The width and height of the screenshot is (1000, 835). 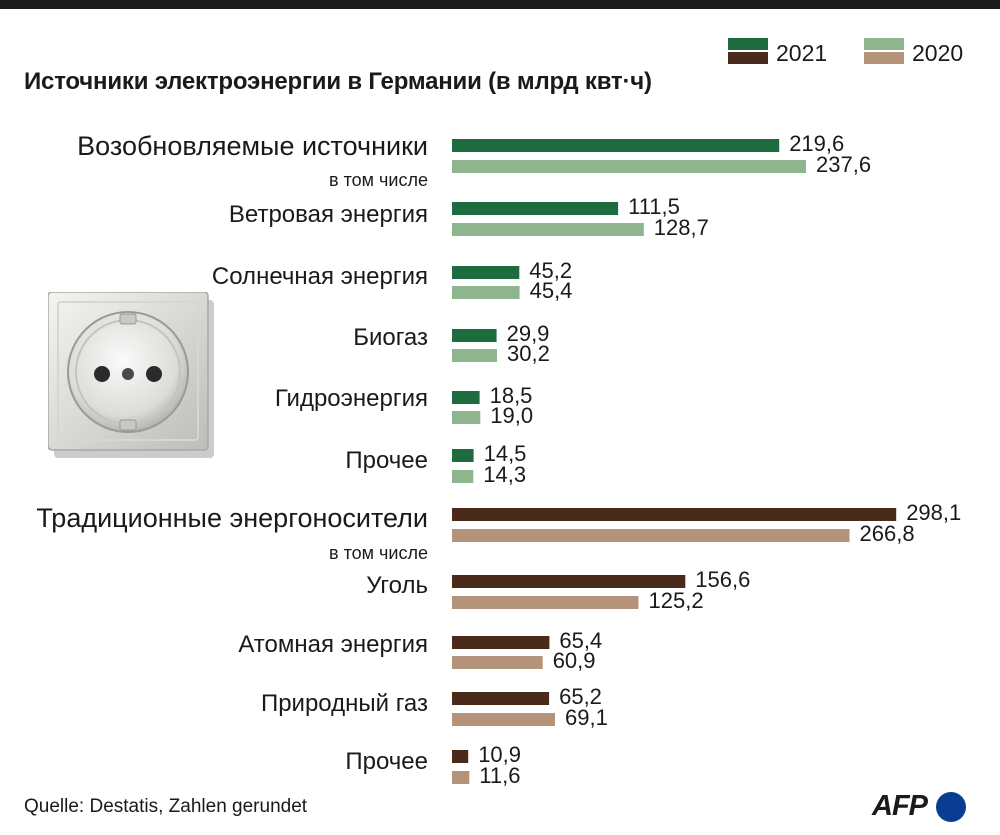 I want to click on bar-renewable-5-2020, so click(x=463, y=476).